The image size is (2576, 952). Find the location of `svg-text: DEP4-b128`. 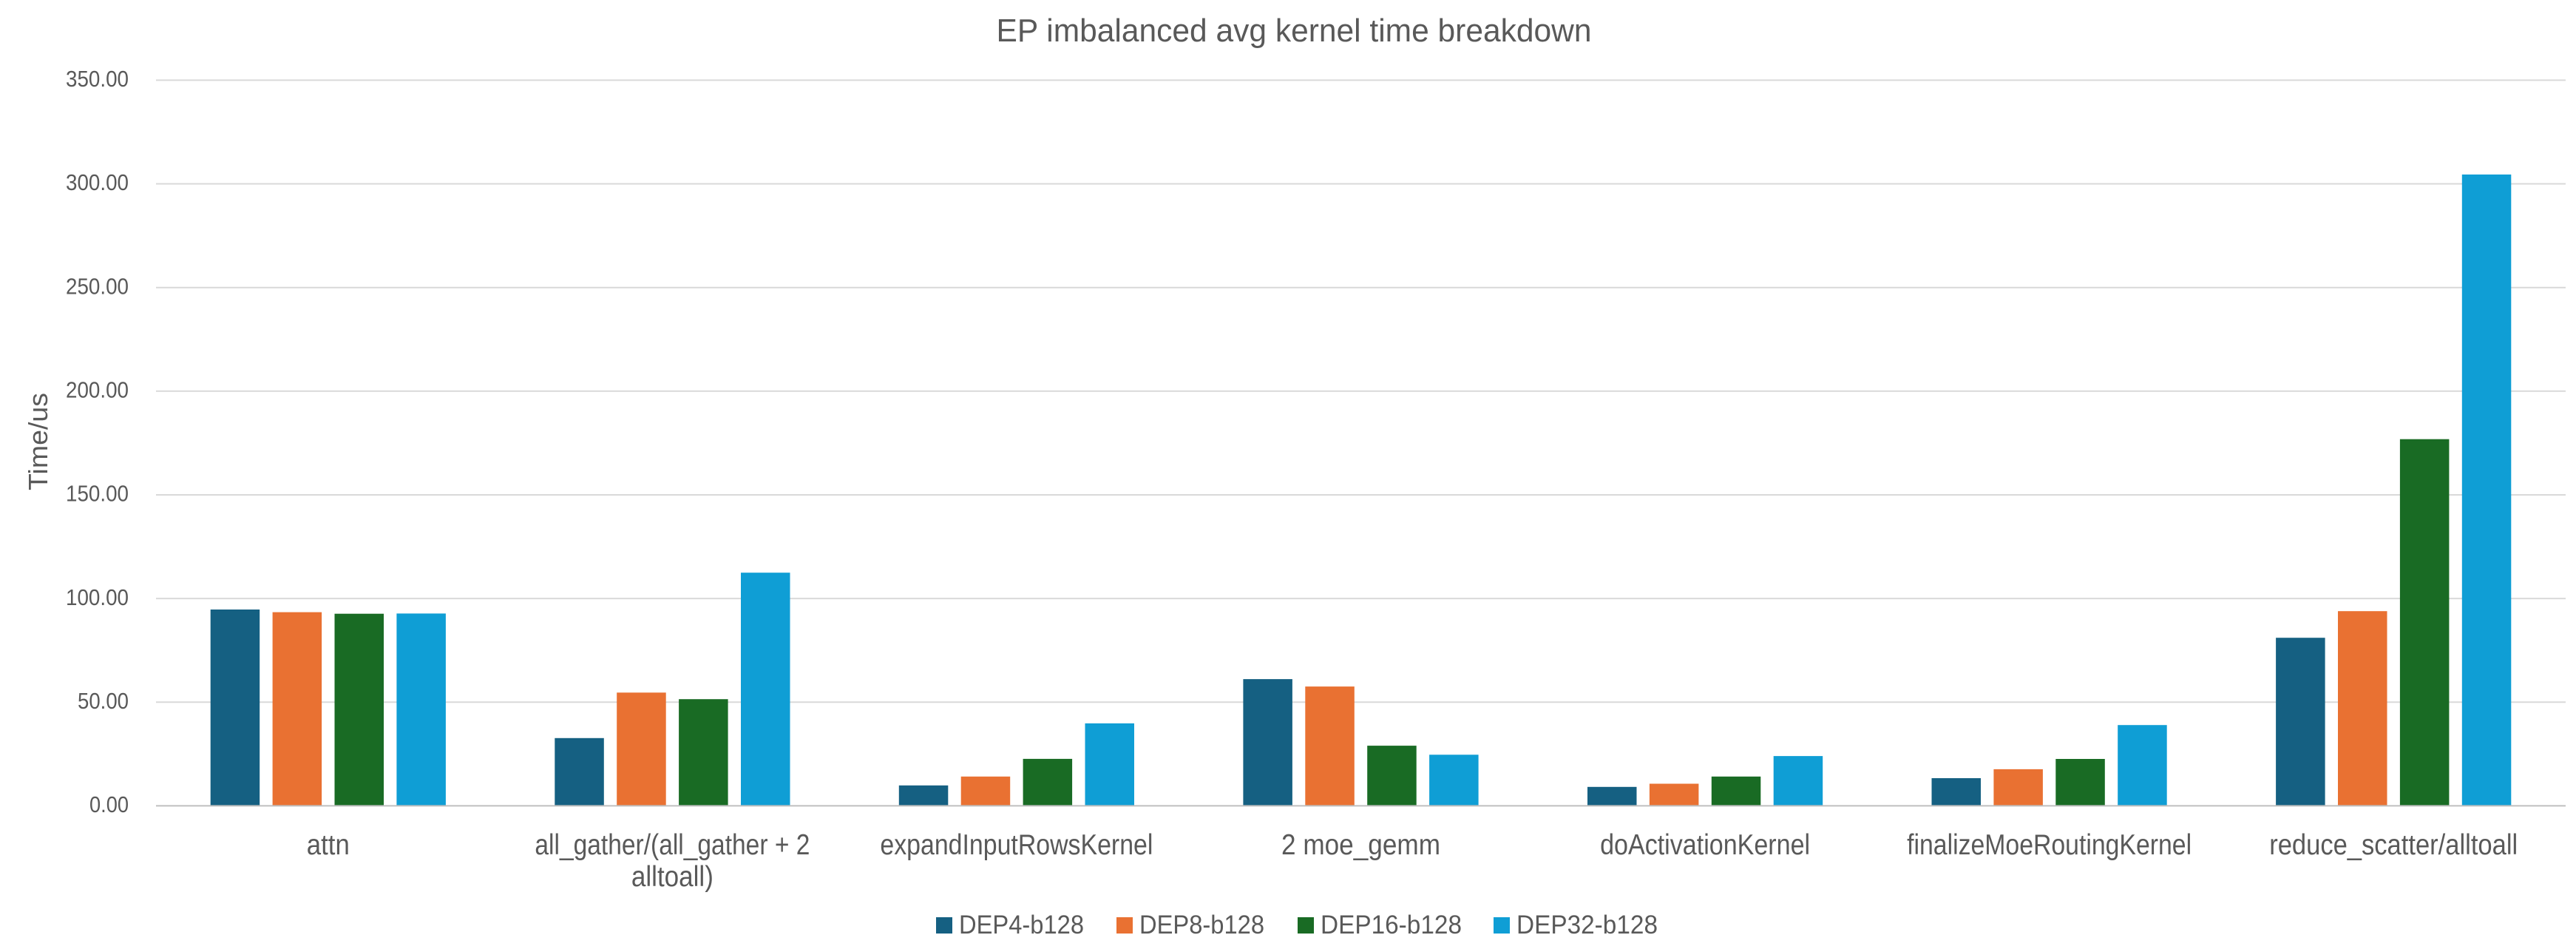

svg-text: DEP4-b128 is located at coordinates (1021, 925).